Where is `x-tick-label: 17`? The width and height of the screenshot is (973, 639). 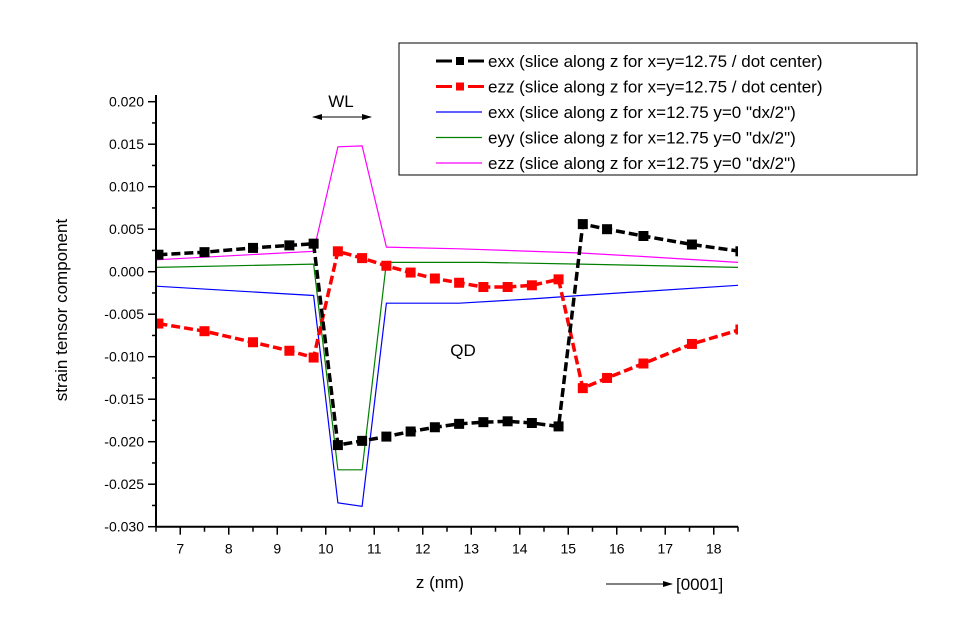
x-tick-label: 17 is located at coordinates (665, 549).